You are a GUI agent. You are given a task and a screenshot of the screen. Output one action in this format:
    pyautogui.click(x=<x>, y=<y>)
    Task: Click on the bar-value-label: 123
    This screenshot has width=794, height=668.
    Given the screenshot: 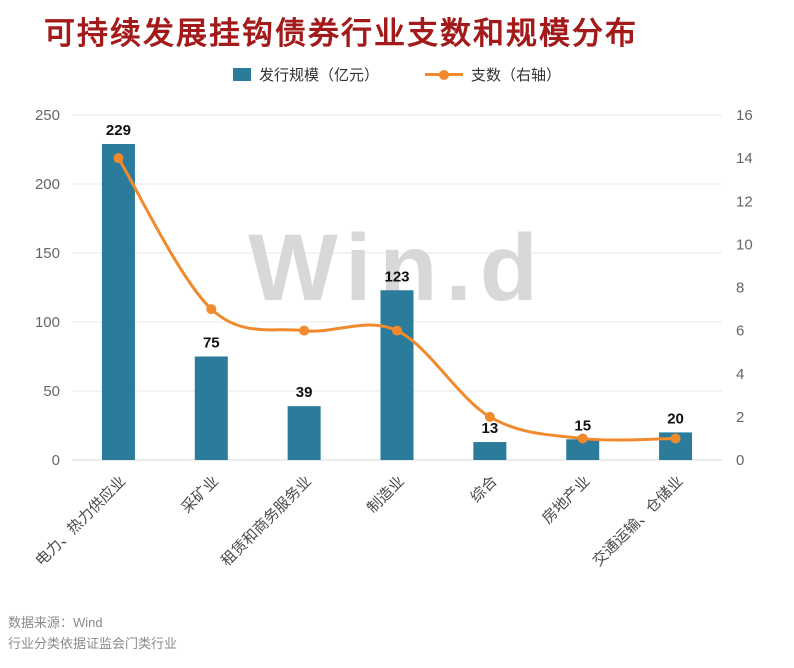 What is the action you would take?
    pyautogui.click(x=396, y=276)
    